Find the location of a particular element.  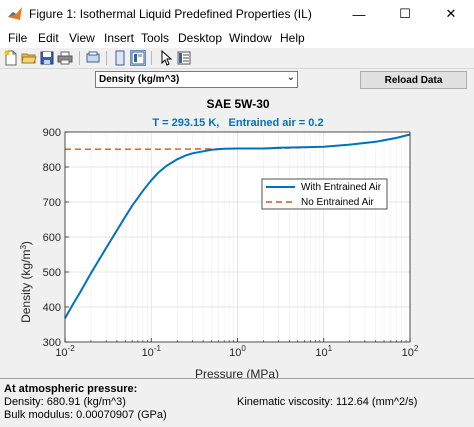

bulk-modulus-value: Bulk modulus: 0.00070907 (GPa) is located at coordinates (85, 415).